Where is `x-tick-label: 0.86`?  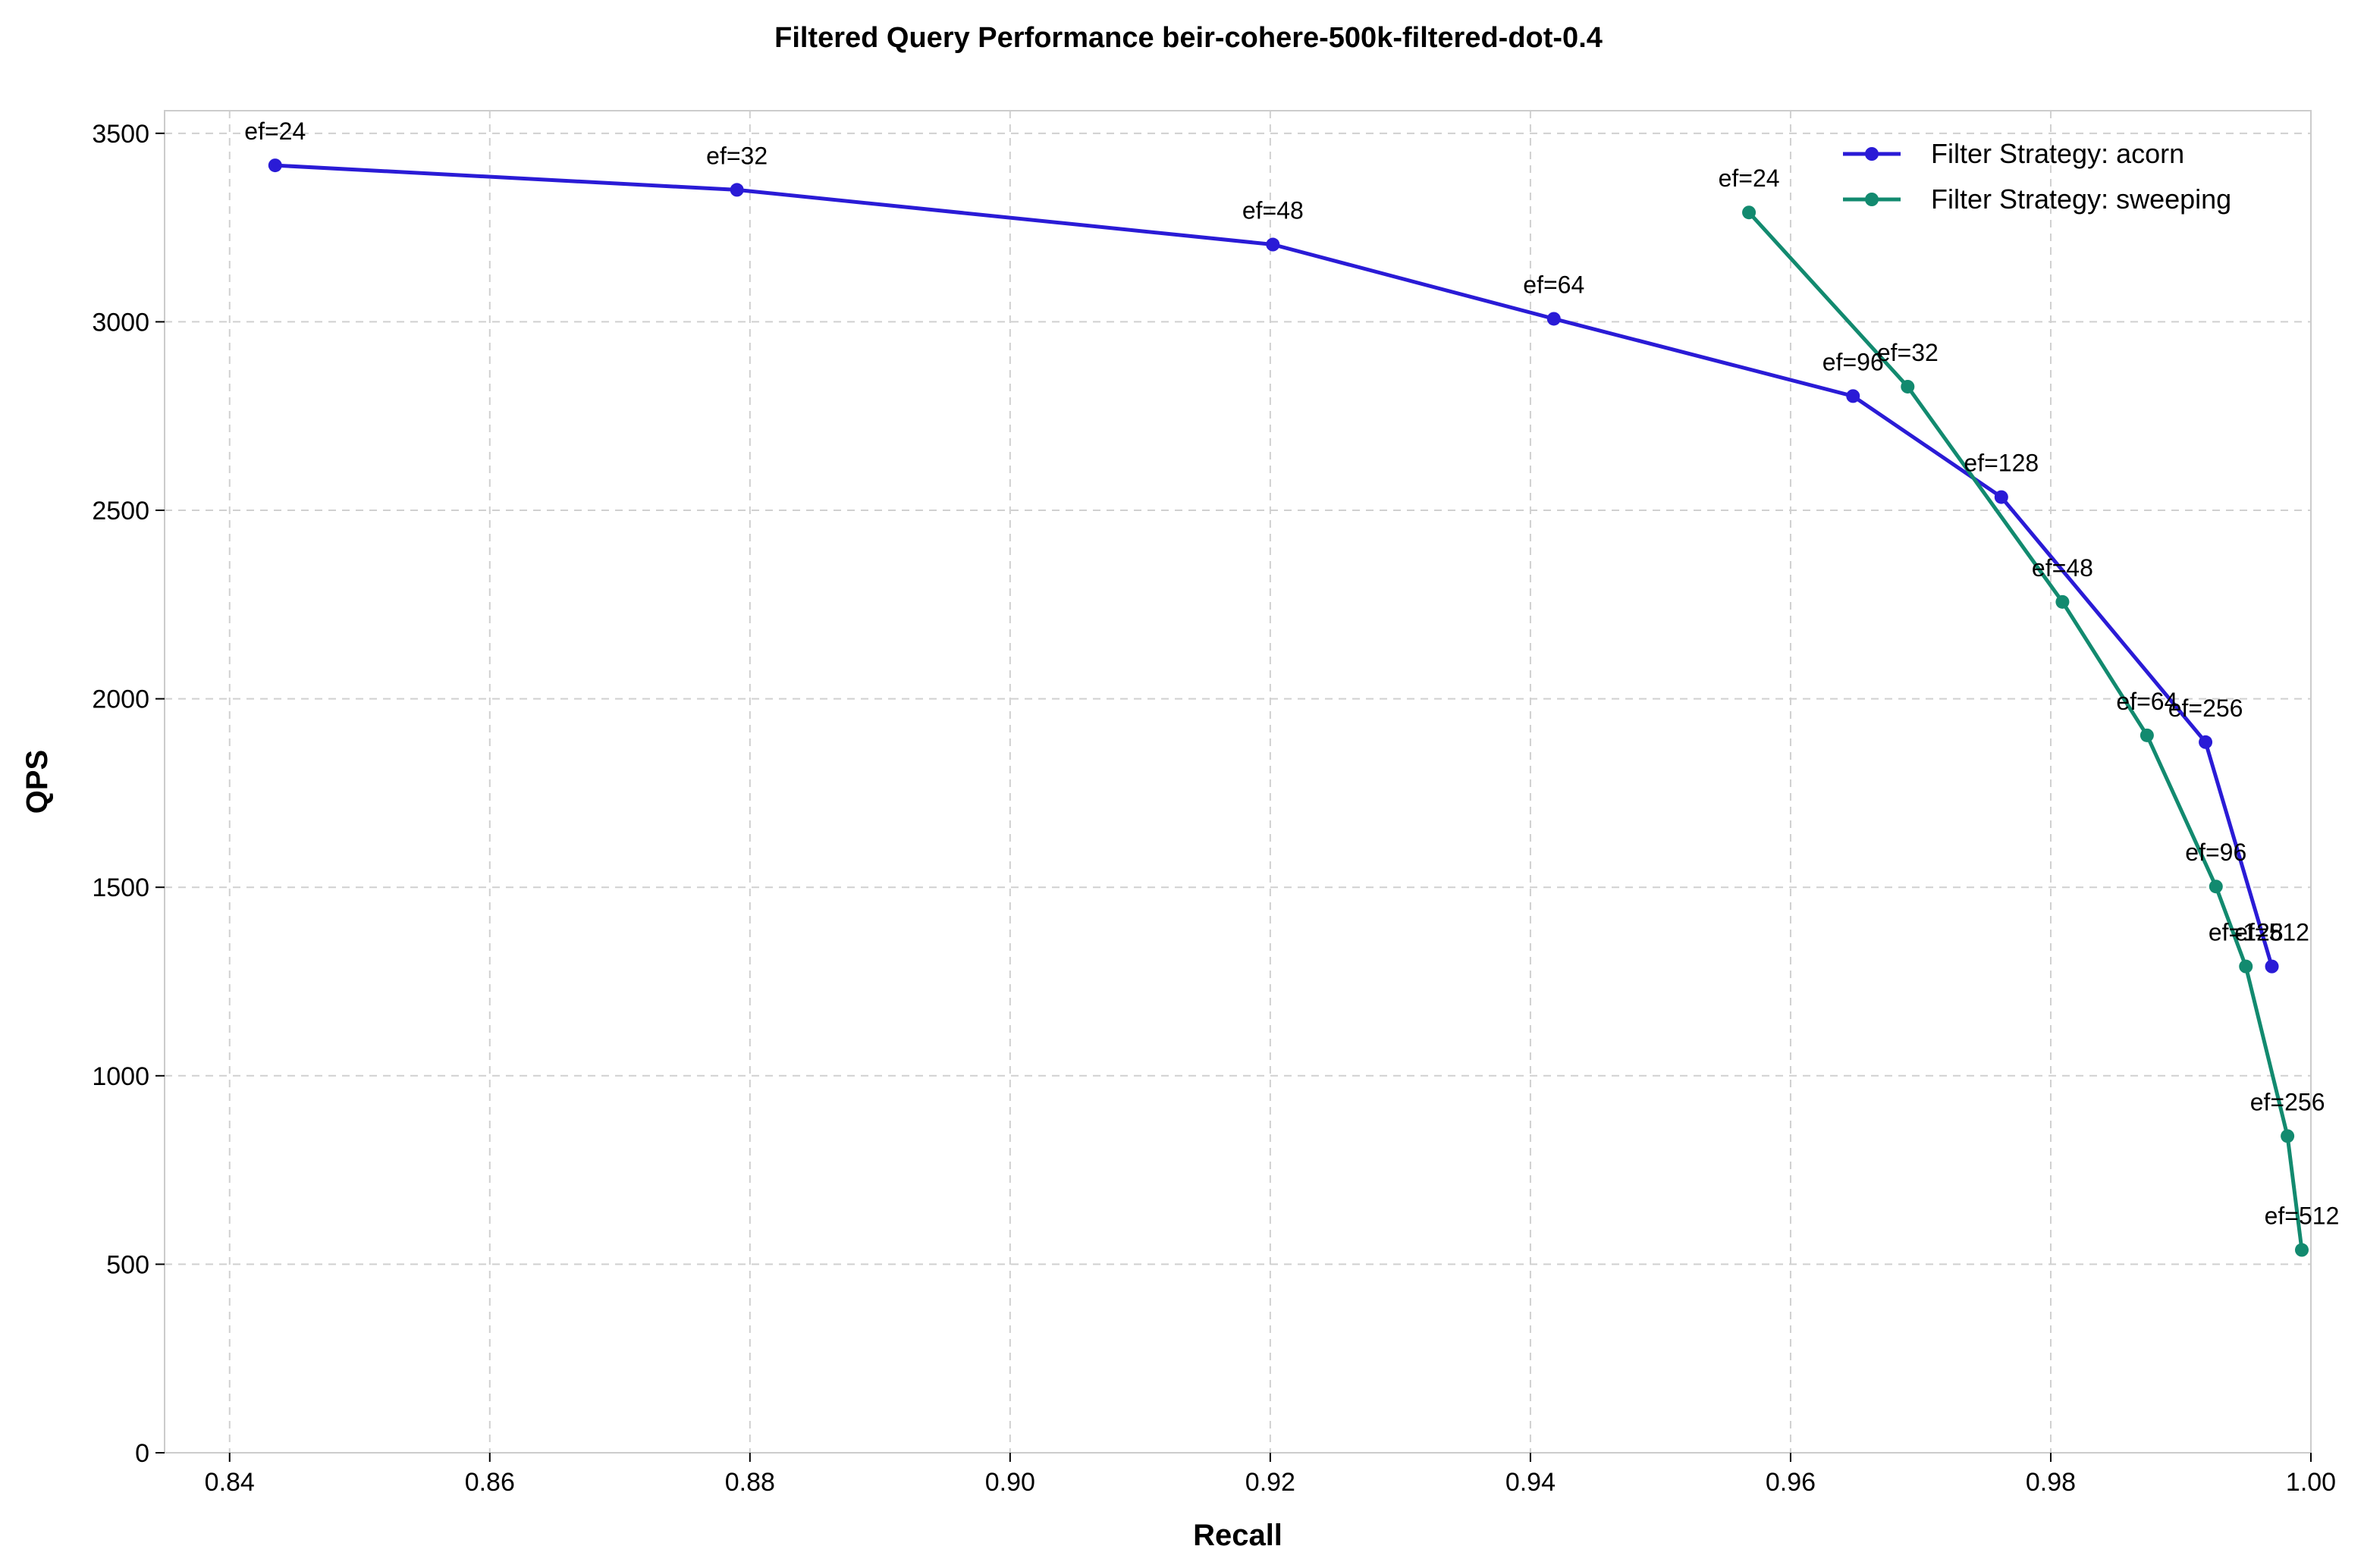 x-tick-label: 0.86 is located at coordinates (490, 1483).